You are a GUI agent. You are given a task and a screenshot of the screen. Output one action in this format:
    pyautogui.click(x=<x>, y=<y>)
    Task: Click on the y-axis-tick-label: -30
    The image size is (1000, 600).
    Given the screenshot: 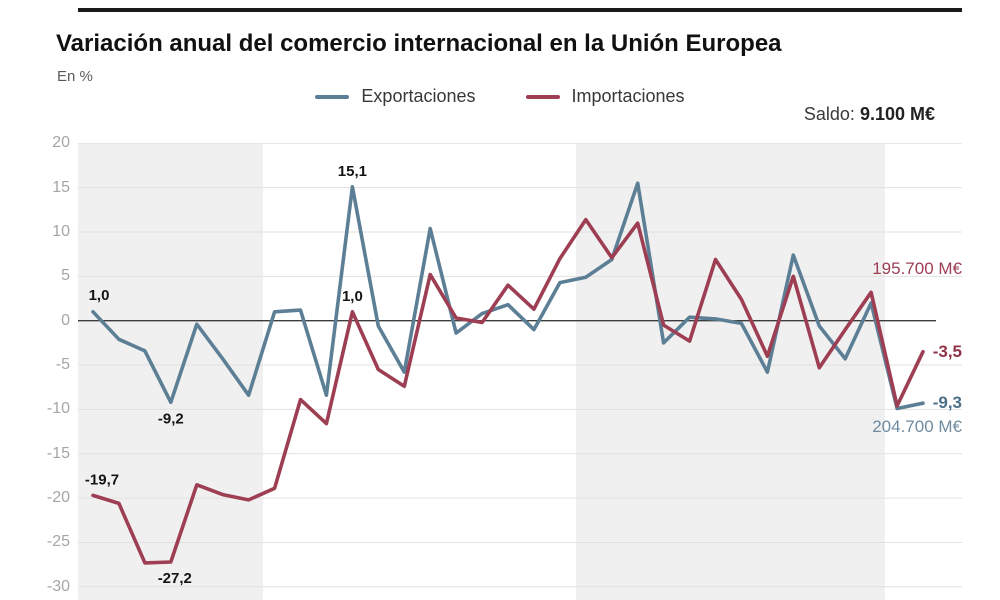 What is the action you would take?
    pyautogui.click(x=58, y=586)
    